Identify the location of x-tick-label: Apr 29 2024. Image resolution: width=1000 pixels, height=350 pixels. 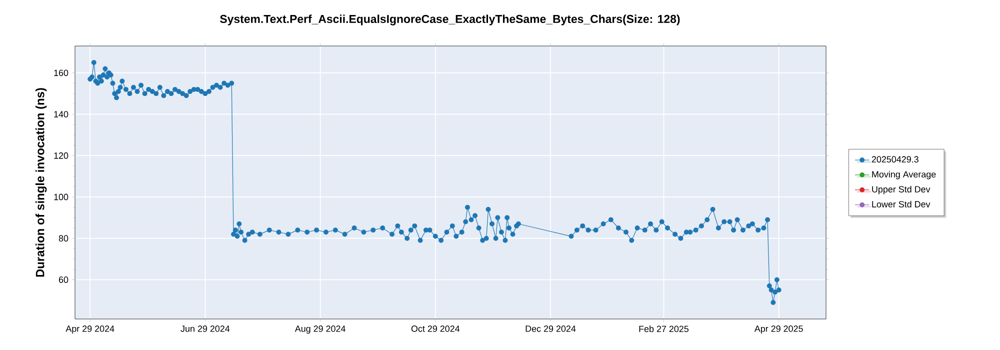
(90, 330).